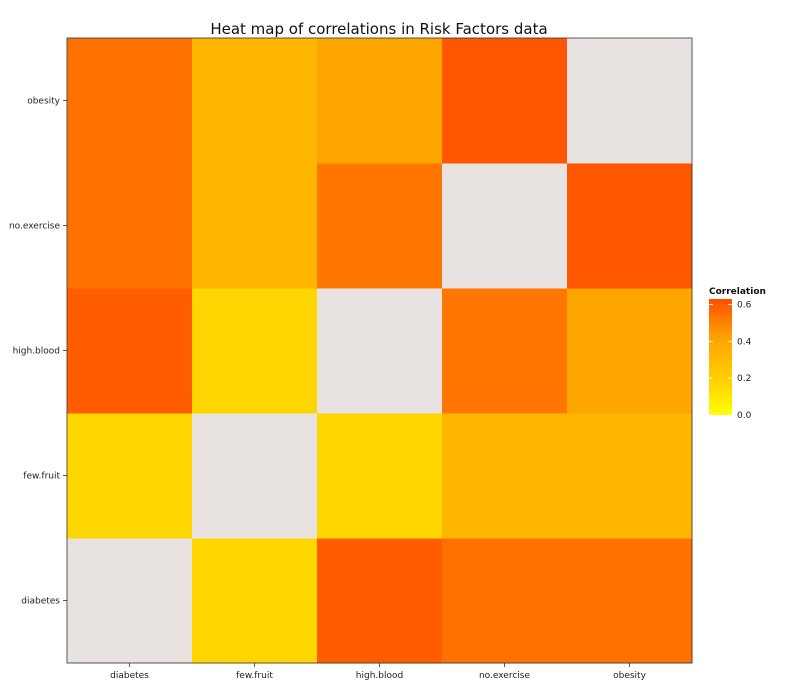 Image resolution: width=800 pixels, height=687 pixels. I want to click on heatmap-cell-obesity-high.blood, so click(380, 101).